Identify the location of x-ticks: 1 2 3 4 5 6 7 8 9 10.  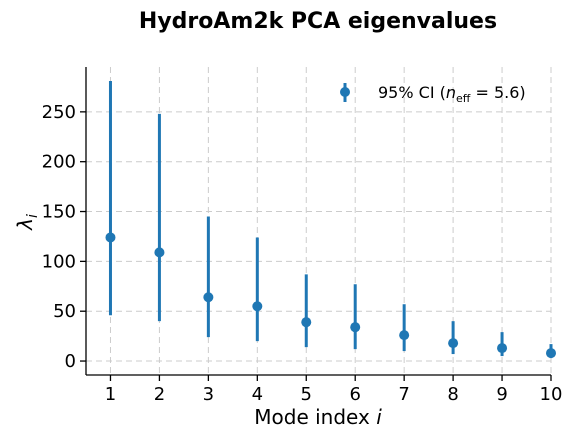
(334, 390).